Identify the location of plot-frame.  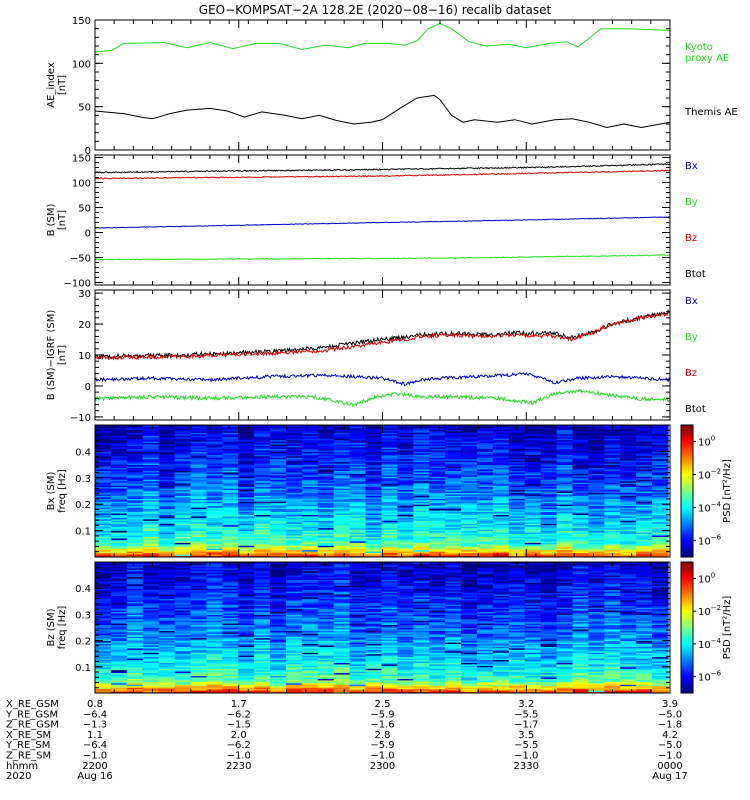
(382, 85).